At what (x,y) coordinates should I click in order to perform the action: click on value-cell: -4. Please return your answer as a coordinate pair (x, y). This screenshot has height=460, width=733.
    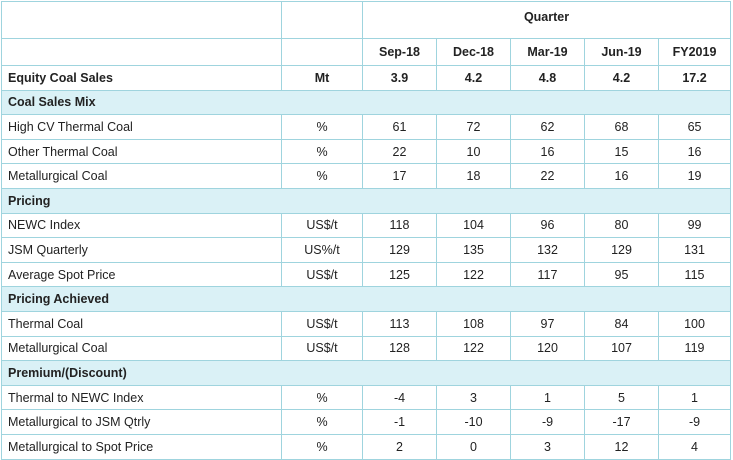
    Looking at the image, I should click on (399, 397).